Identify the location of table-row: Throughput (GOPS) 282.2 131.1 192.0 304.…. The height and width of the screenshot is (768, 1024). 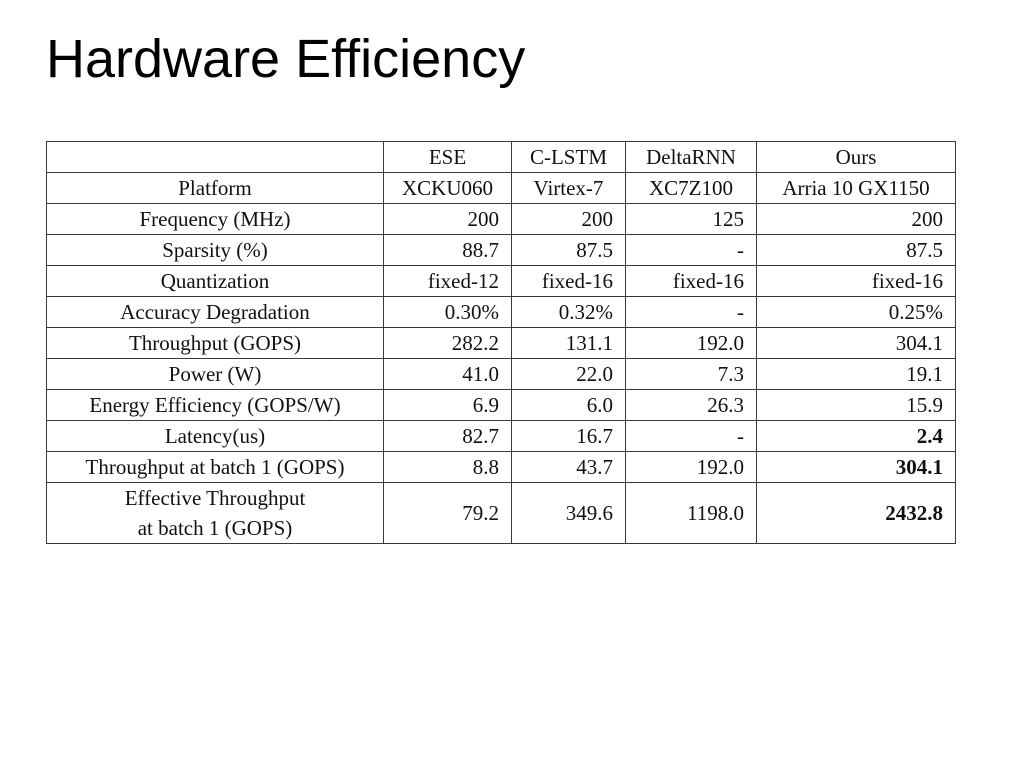
(501, 343).